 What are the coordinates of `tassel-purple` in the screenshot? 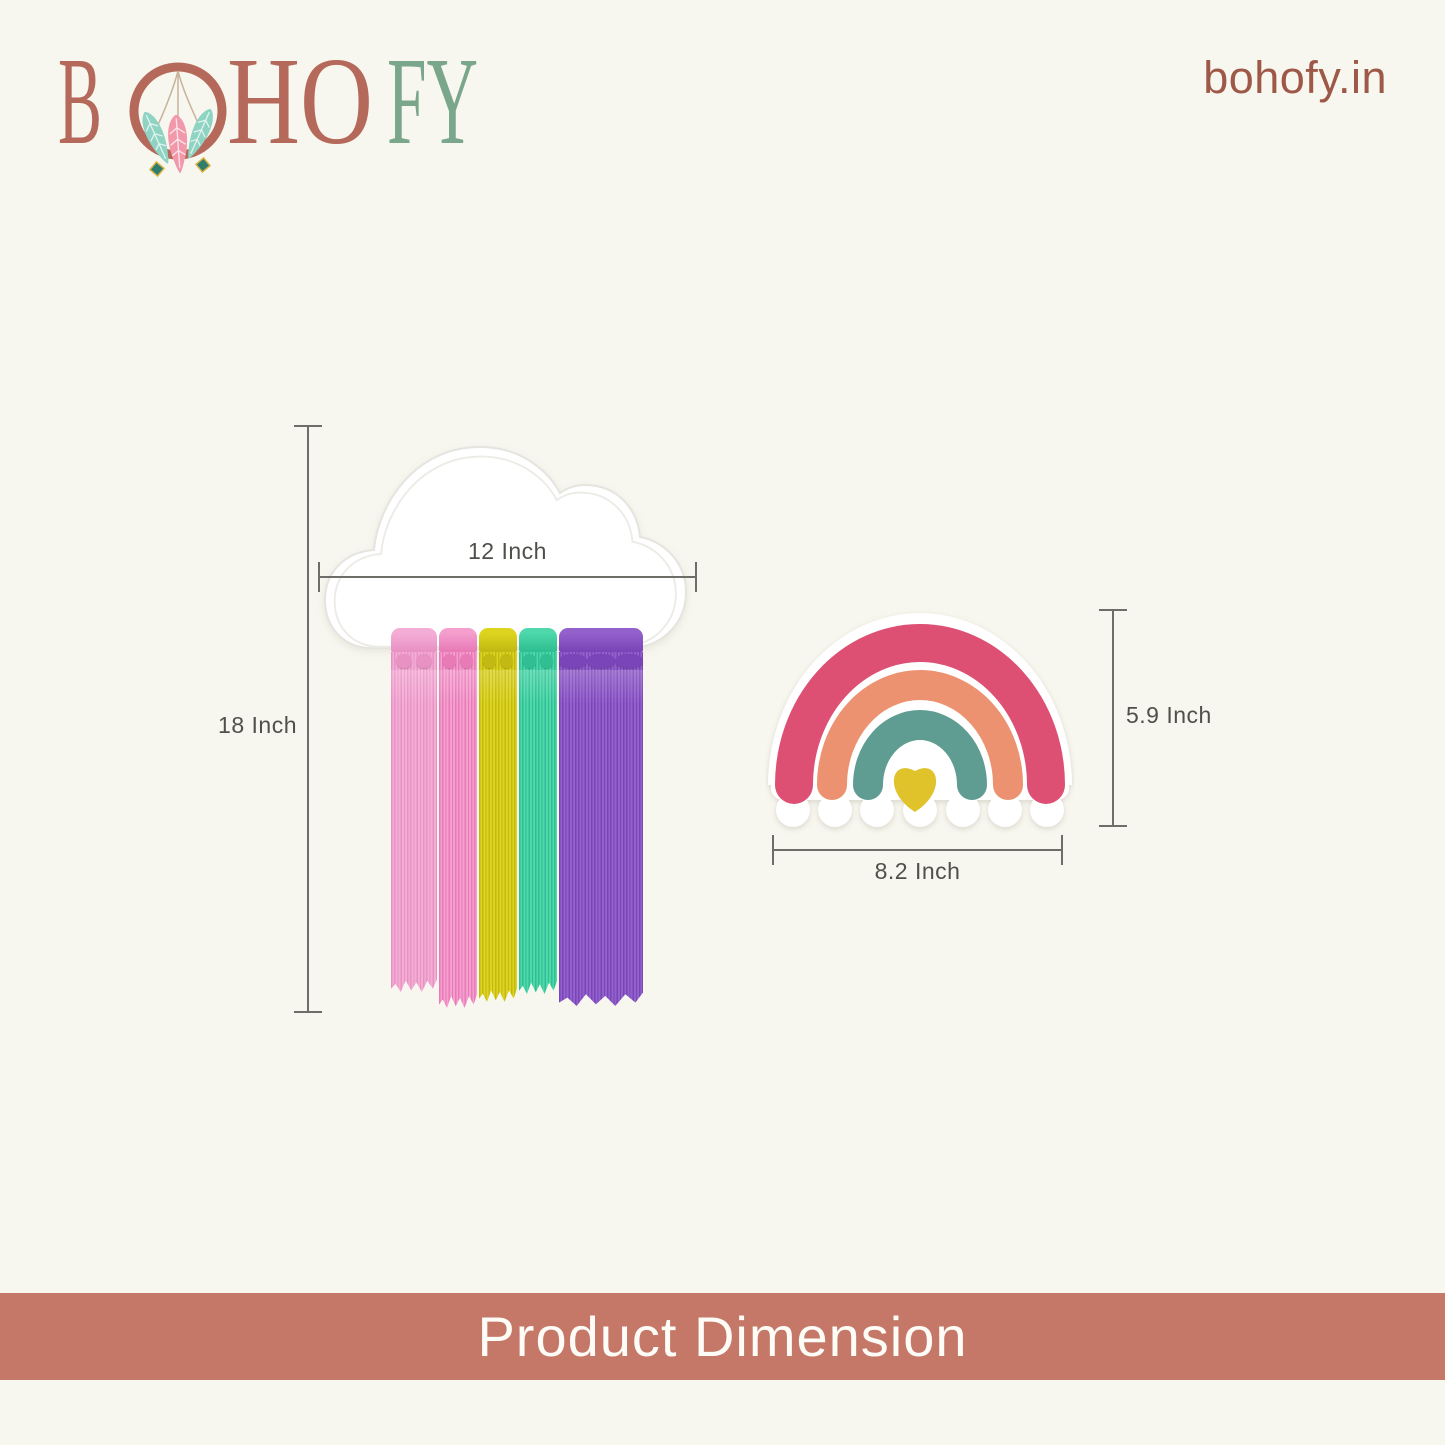 It's located at (601, 817).